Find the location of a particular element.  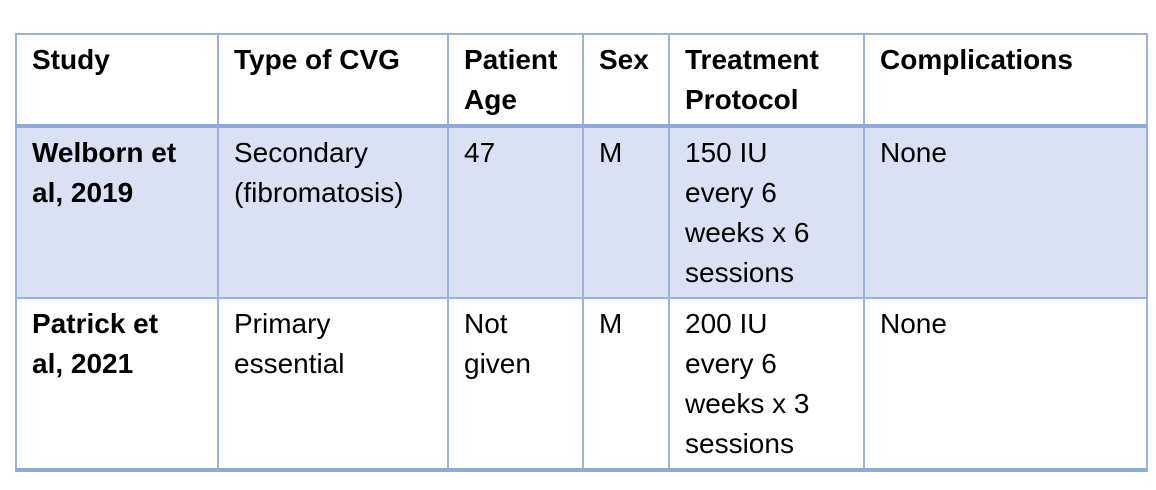

header-cell-study: Study is located at coordinates (117, 80).